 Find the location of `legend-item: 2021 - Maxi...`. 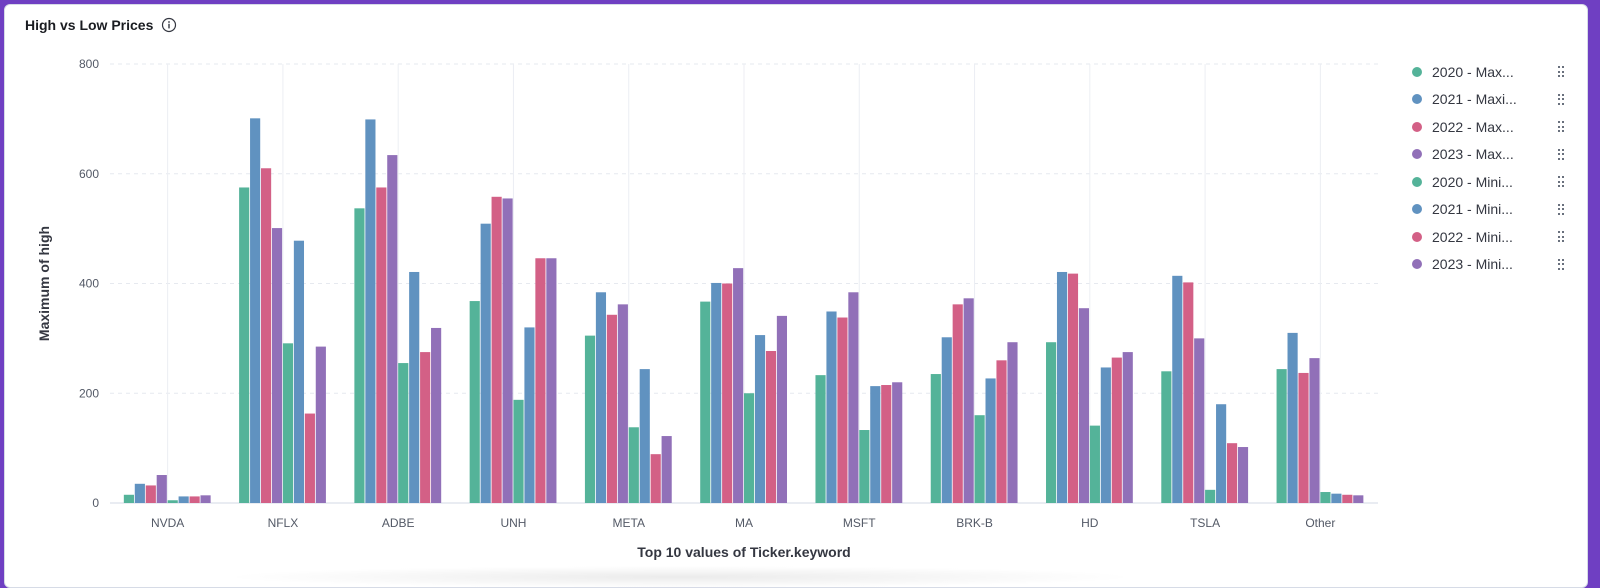

legend-item: 2021 - Maxi... is located at coordinates (1497, 100).